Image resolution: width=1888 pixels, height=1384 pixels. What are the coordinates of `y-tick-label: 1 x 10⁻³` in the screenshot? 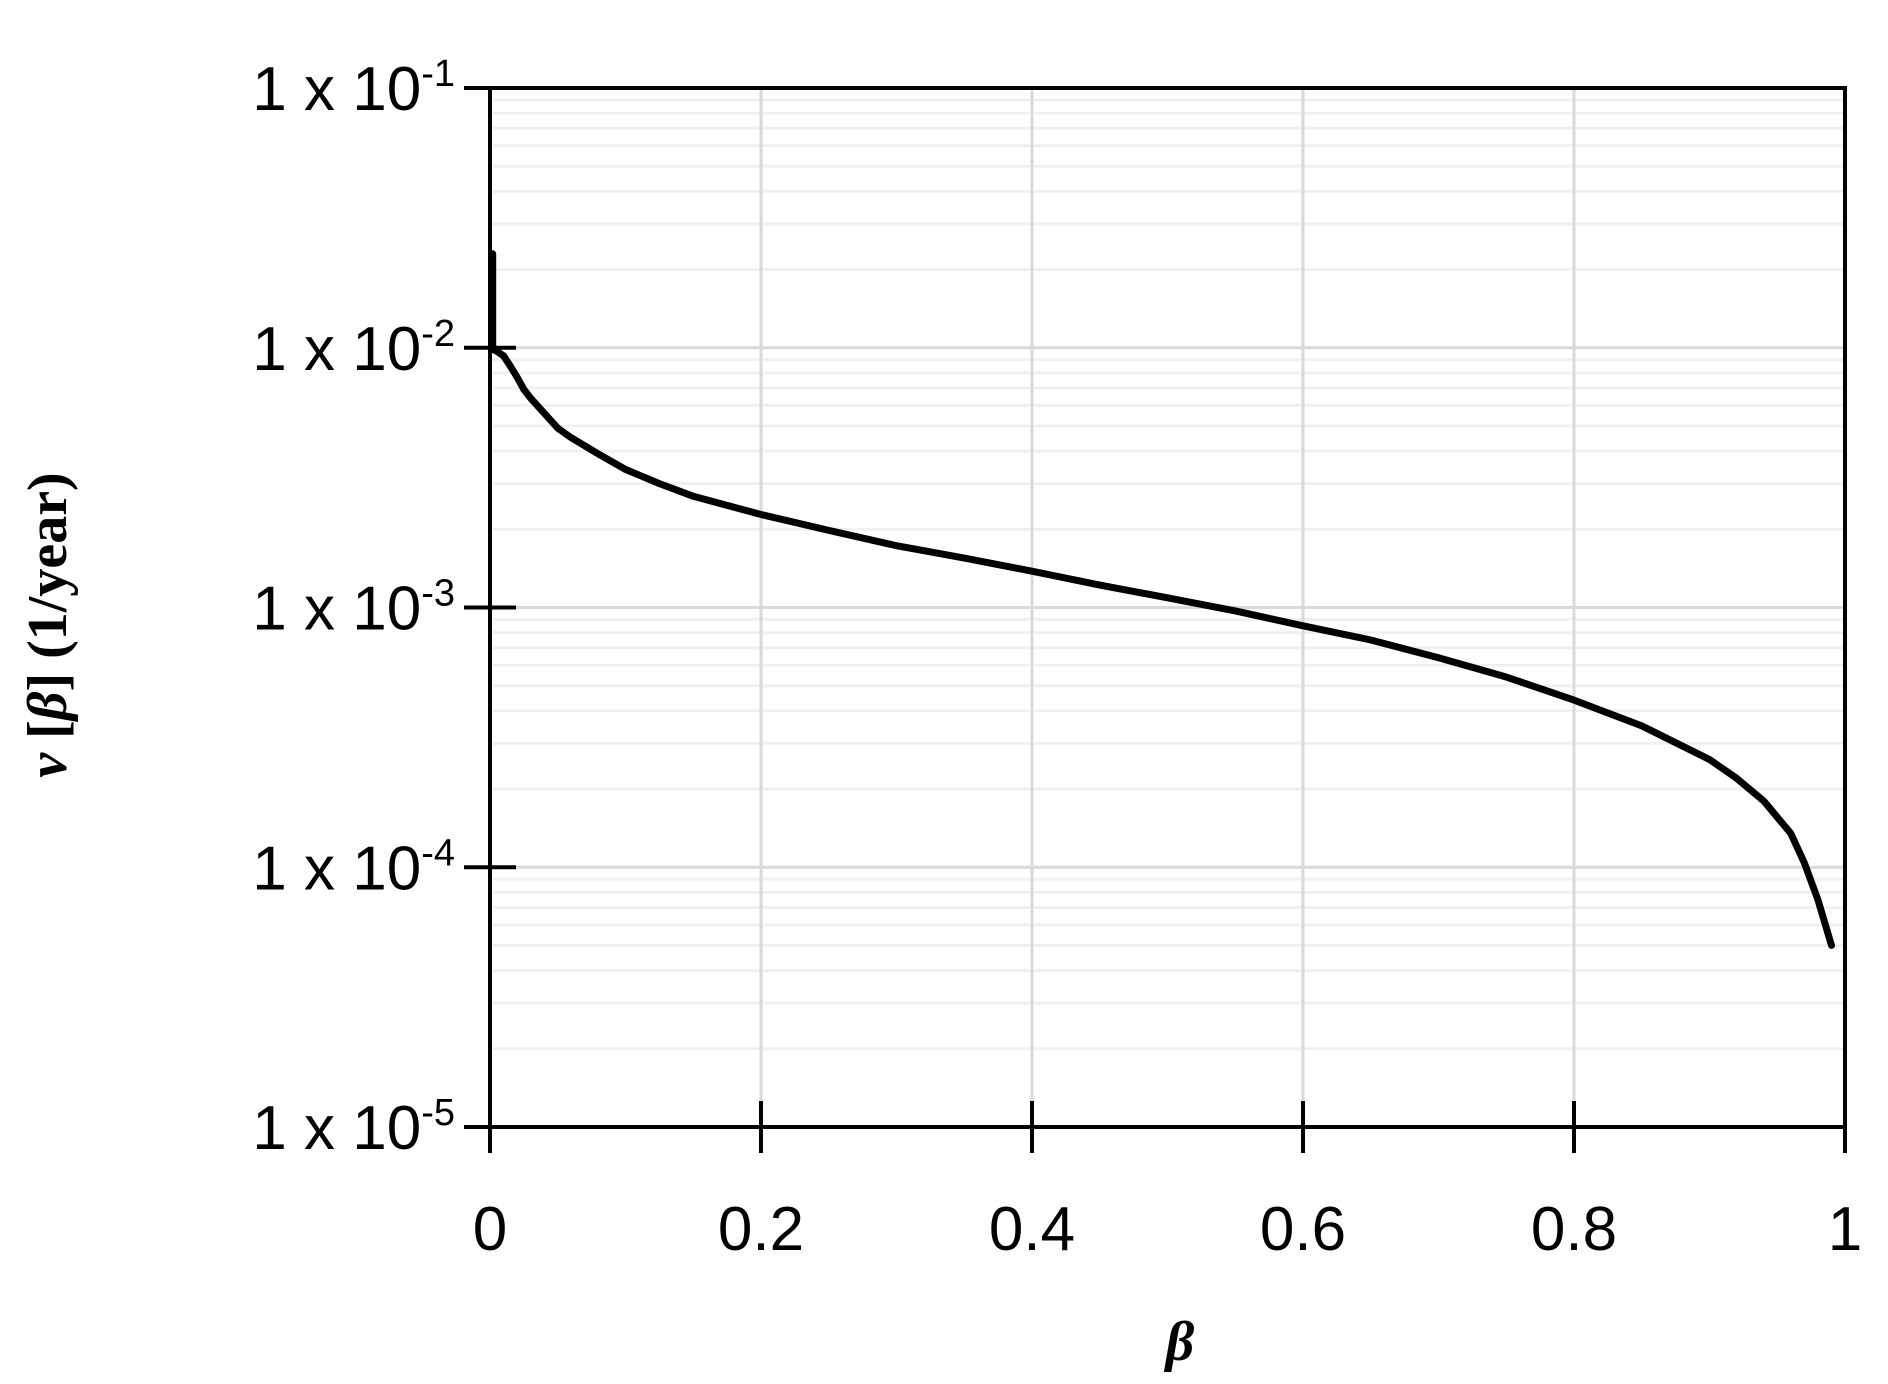 It's located at (353, 608).